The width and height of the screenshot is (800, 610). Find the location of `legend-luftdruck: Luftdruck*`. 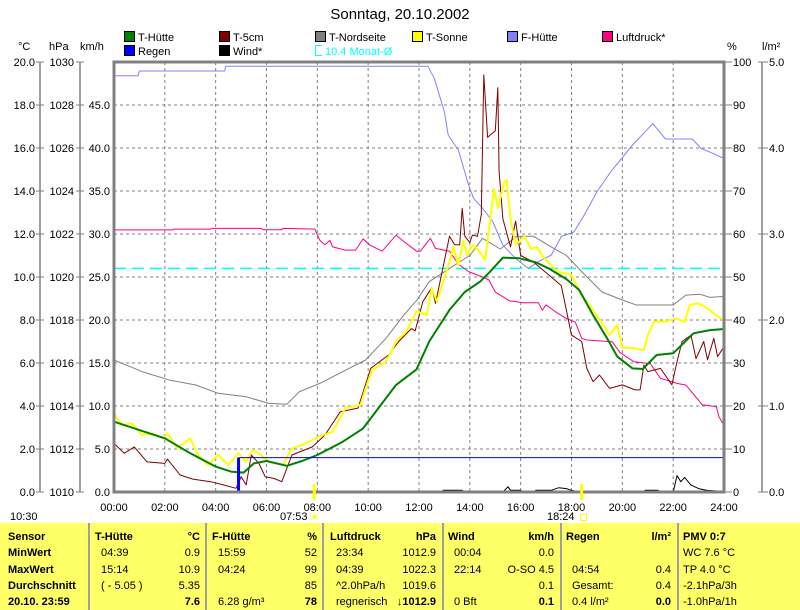

legend-luftdruck: Luftdruck* is located at coordinates (634, 37).